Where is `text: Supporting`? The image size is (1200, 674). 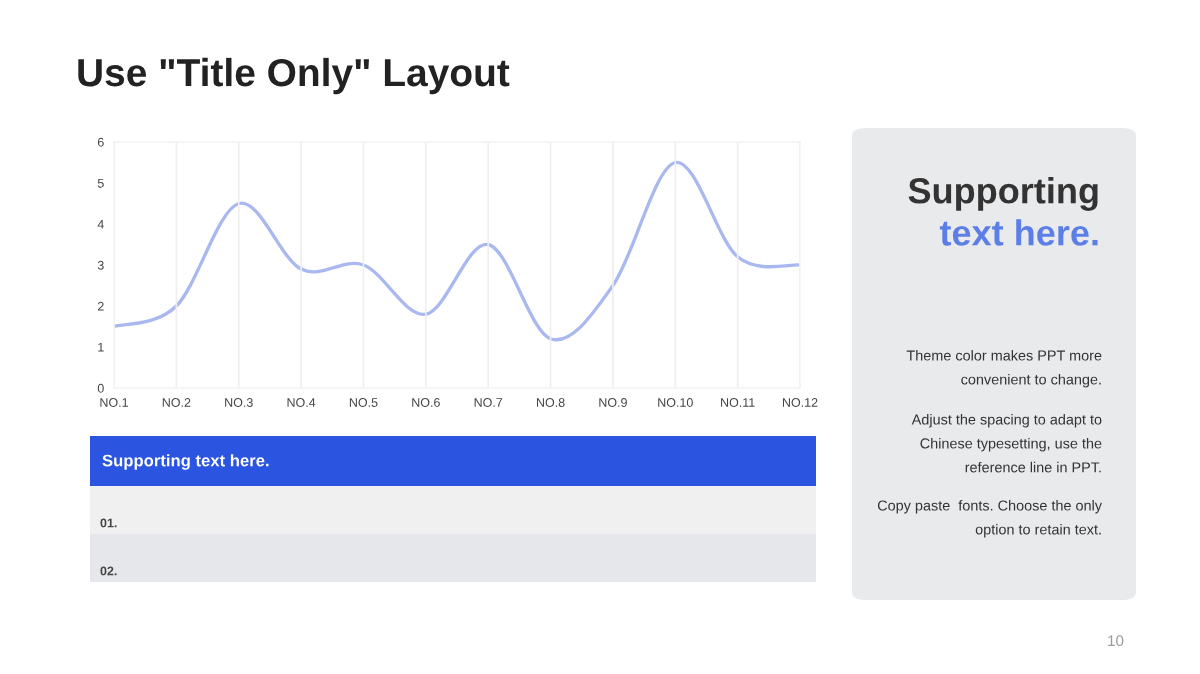
text: Supporting is located at coordinates (1003, 194).